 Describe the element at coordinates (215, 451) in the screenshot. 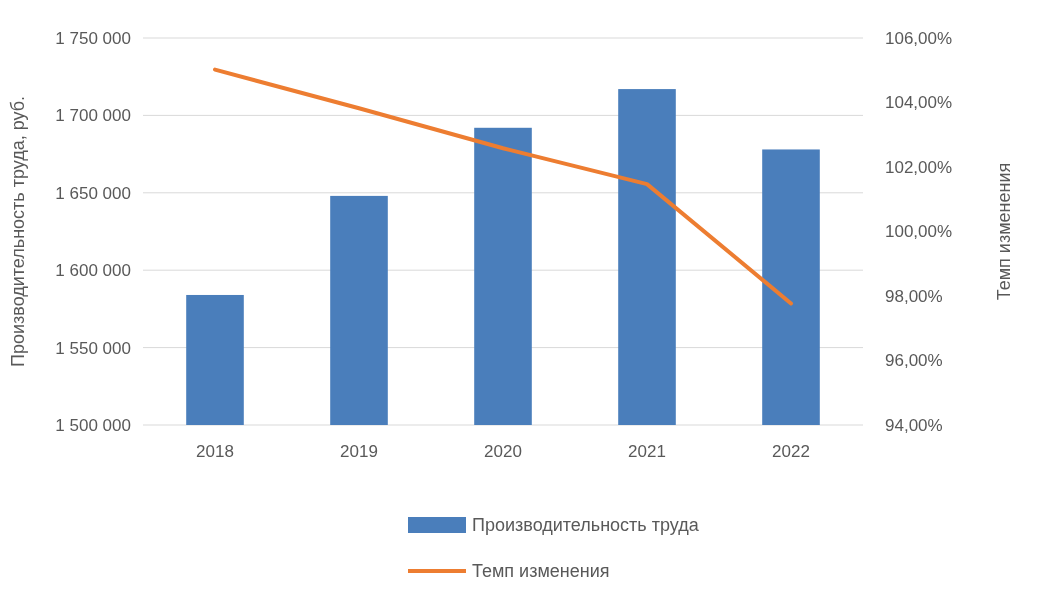

I see `x-tick-label: 2018` at that location.